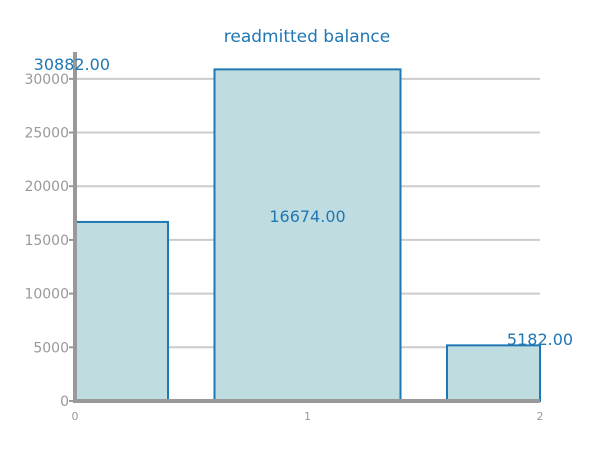 This screenshot has height=450, width=600. What do you see at coordinates (46, 241) in the screenshot?
I see `ytick-label: 15000` at bounding box center [46, 241].